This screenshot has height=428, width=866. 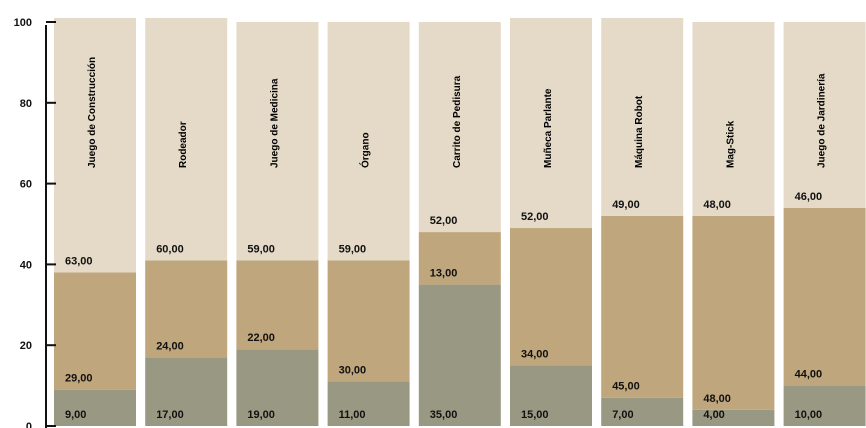 I want to click on category-label-5: Carrito de Pedisura, so click(x=457, y=121).